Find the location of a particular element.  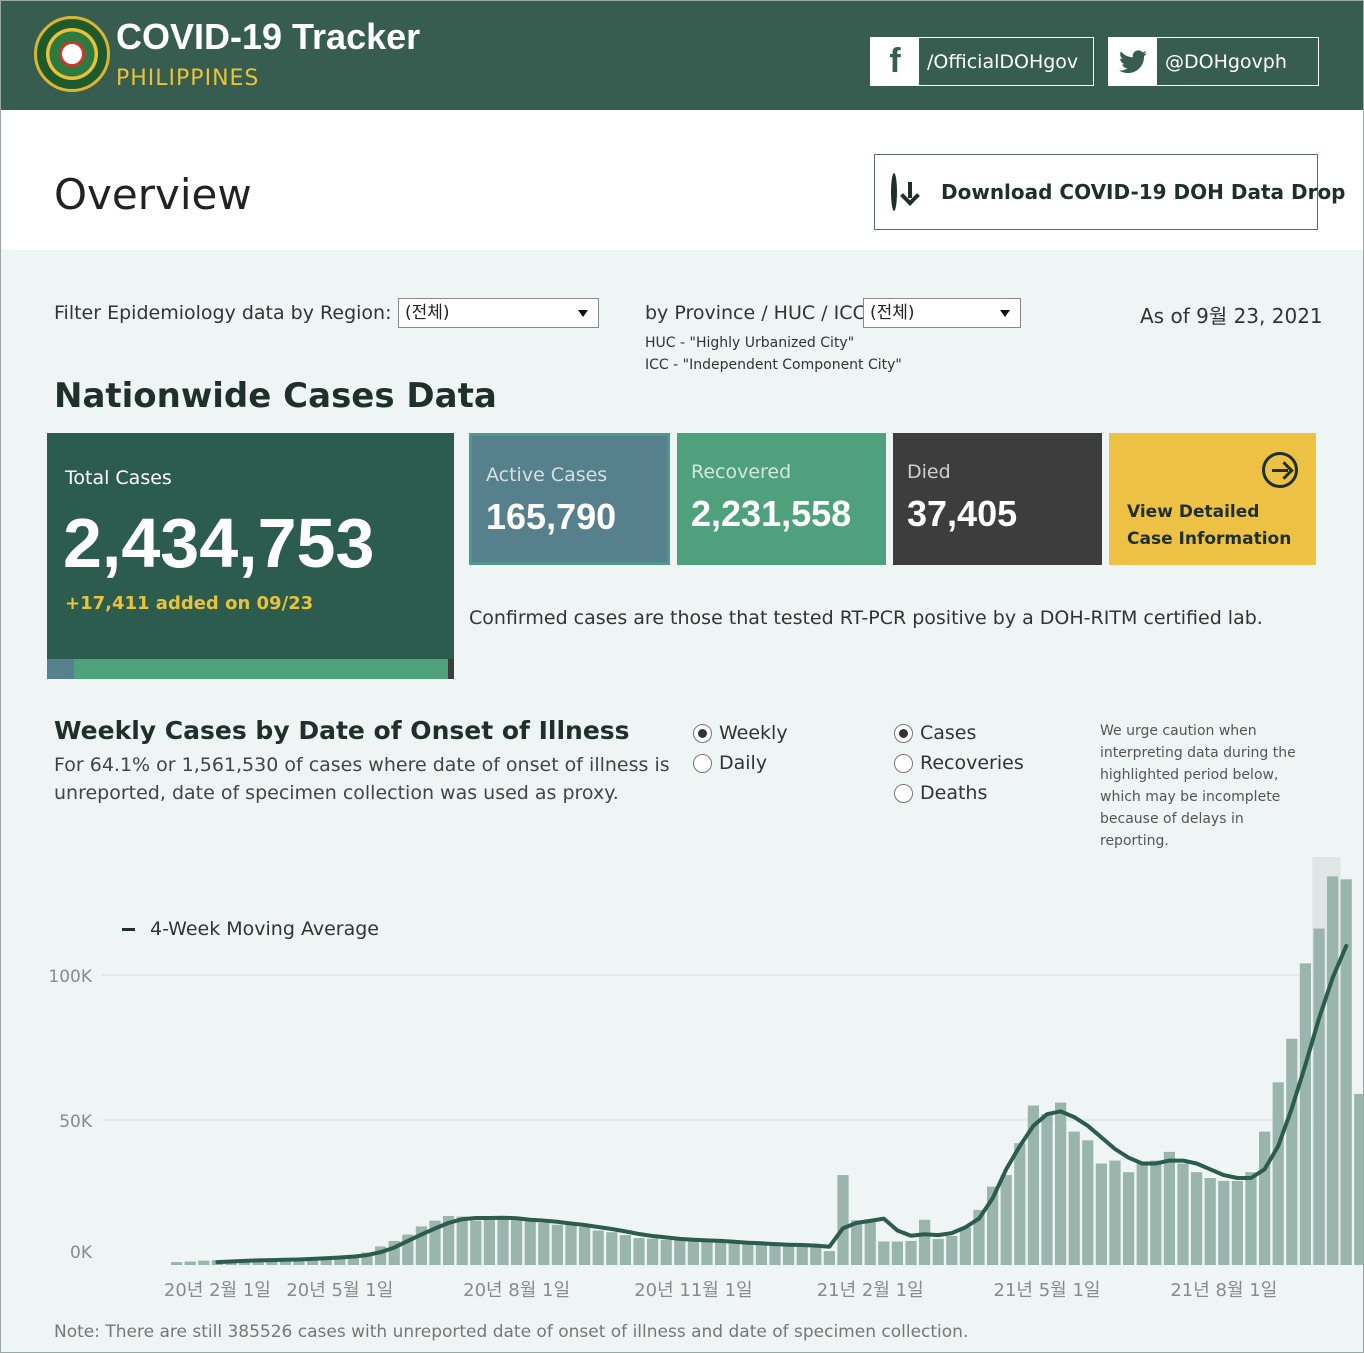

died-card: Died 37,405 is located at coordinates (997, 499).